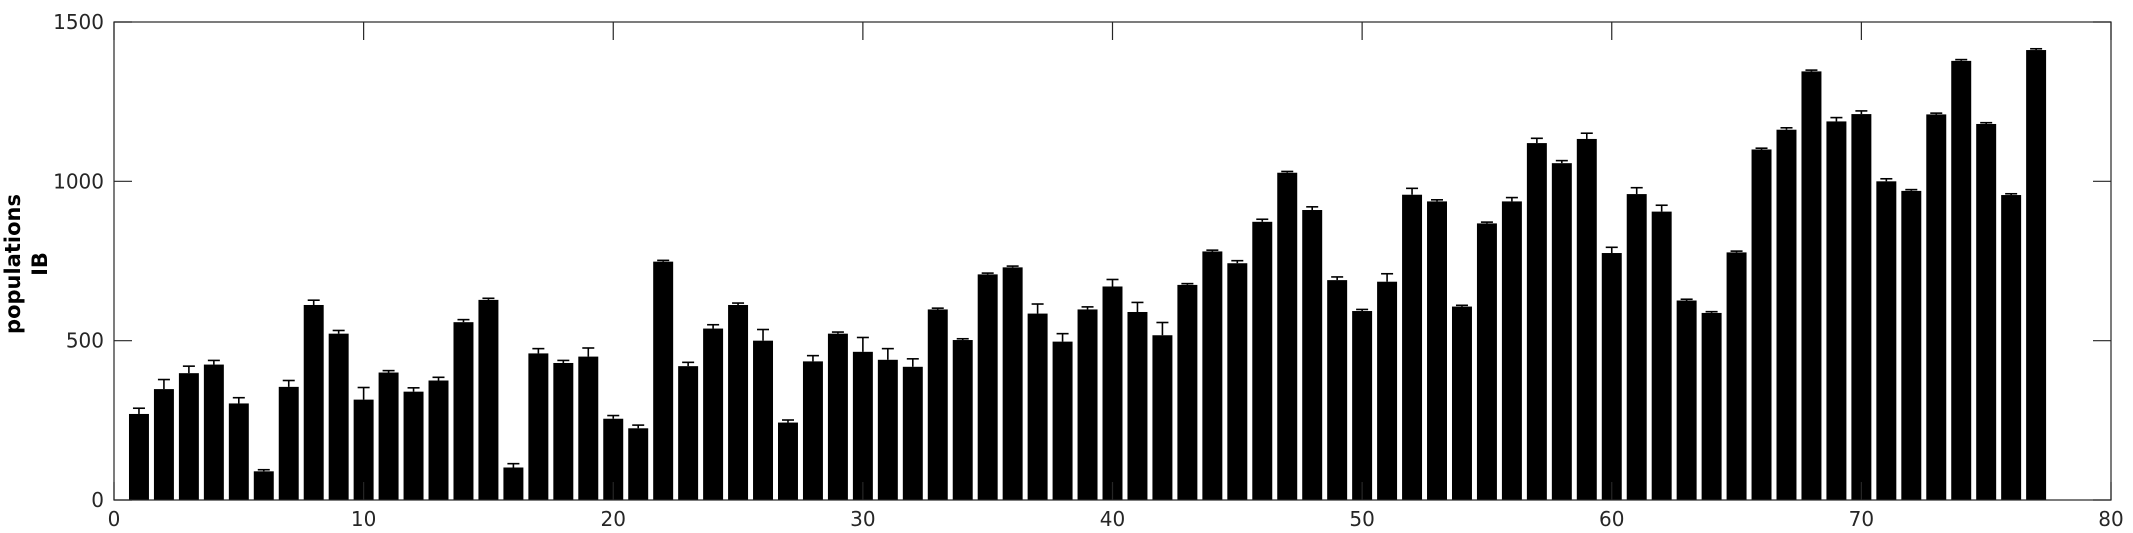 Image resolution: width=2133 pixels, height=533 pixels. Describe the element at coordinates (363, 519) in the screenshot. I see `x-tick-label-10: 10` at that location.